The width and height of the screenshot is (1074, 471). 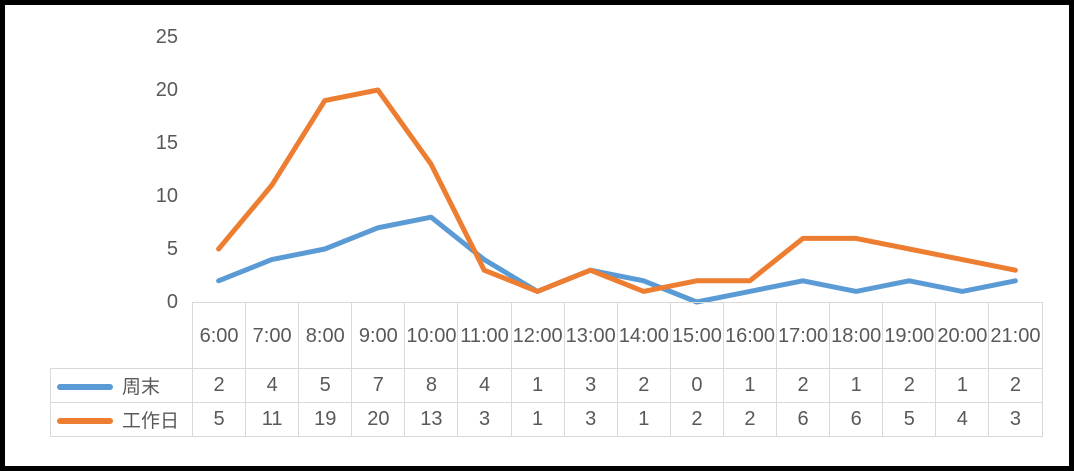 I want to click on data-value-cell: 8, so click(x=431, y=385).